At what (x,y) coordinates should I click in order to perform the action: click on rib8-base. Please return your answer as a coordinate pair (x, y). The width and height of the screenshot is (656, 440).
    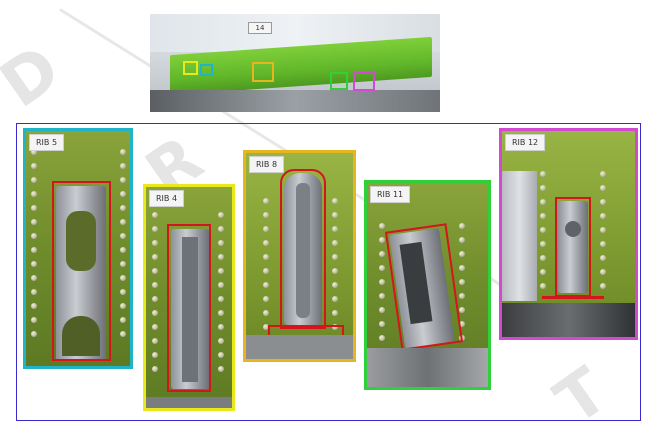
    Looking at the image, I should click on (299, 347).